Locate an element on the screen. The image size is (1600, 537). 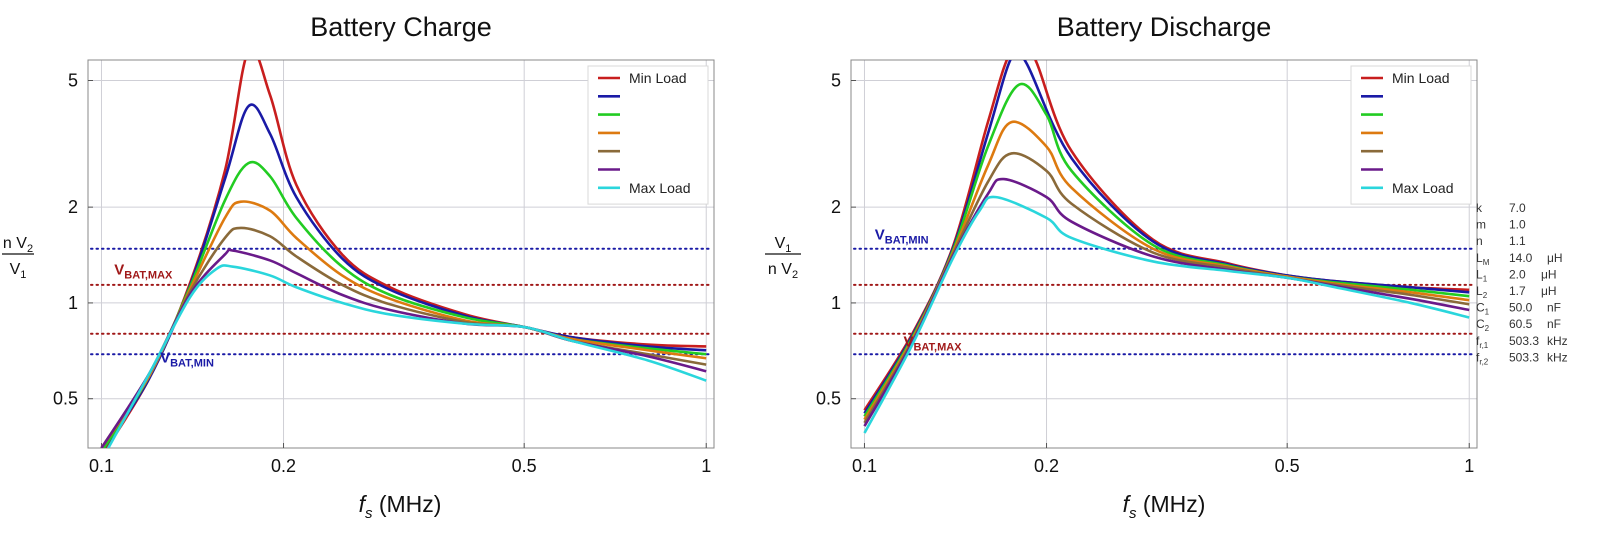
y-axis-numerator-sub: 2 is located at coordinates (30, 249).